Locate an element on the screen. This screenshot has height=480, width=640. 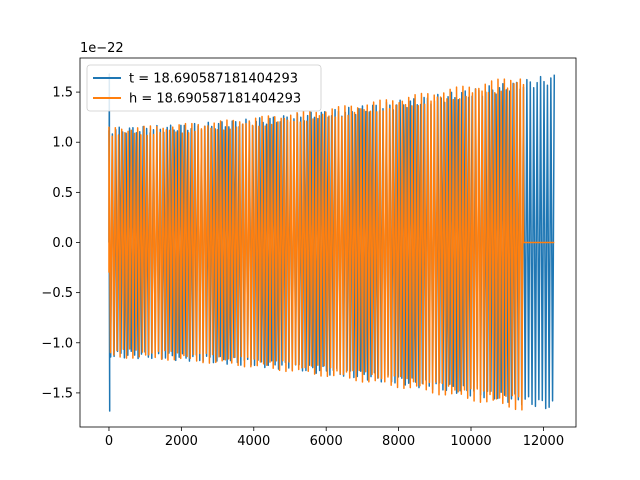
legend-box is located at coordinates (204, 88).